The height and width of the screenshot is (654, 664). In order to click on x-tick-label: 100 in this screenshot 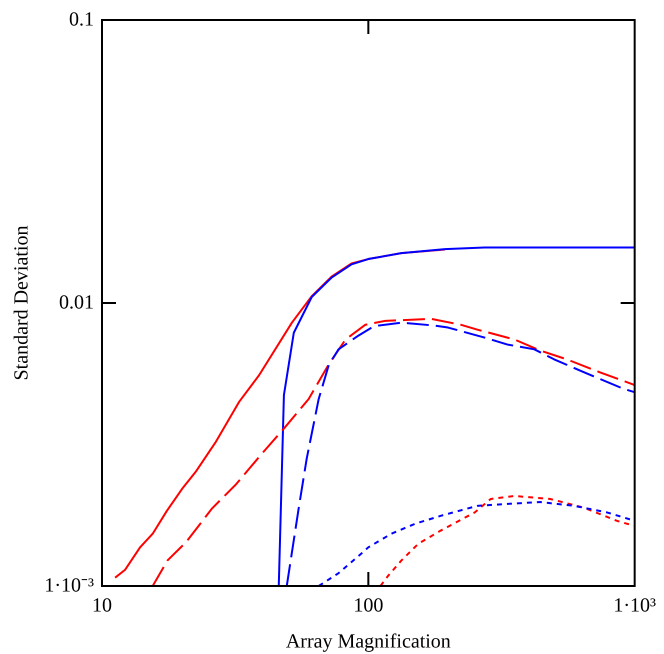, I will do `click(368, 605)`.